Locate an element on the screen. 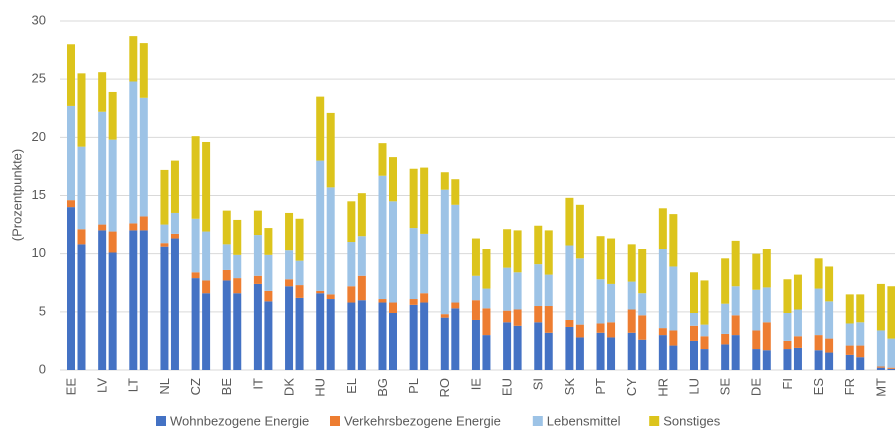  x-tick-label: LT is located at coordinates (133, 385).